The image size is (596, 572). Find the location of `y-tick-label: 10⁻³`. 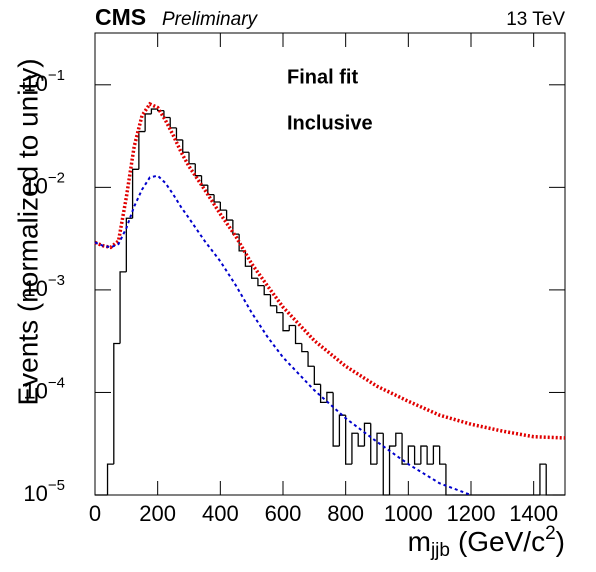

y-tick-label: 10⁻³ is located at coordinates (44, 286).